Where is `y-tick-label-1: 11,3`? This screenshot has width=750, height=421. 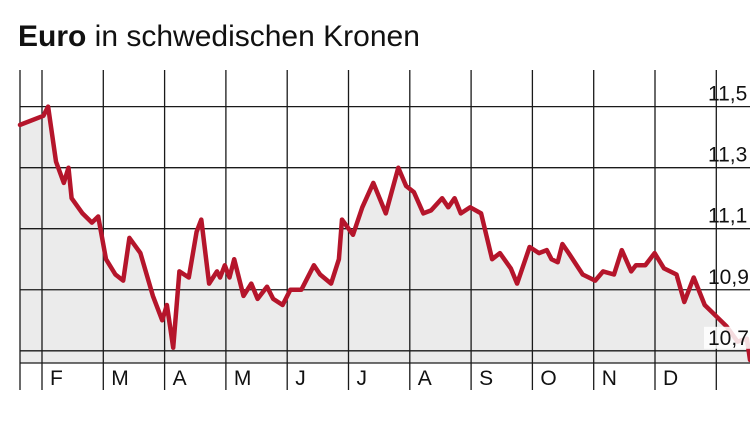 y-tick-label-1: 11,3 is located at coordinates (727, 155).